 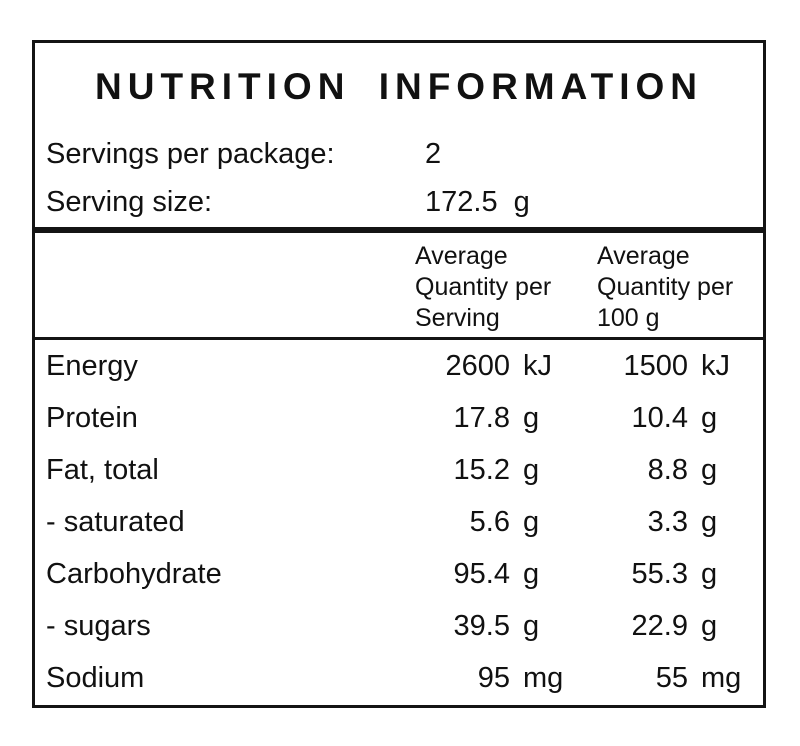 I want to click on servings-per-package-row: Servings per package: 2, so click(x=399, y=154).